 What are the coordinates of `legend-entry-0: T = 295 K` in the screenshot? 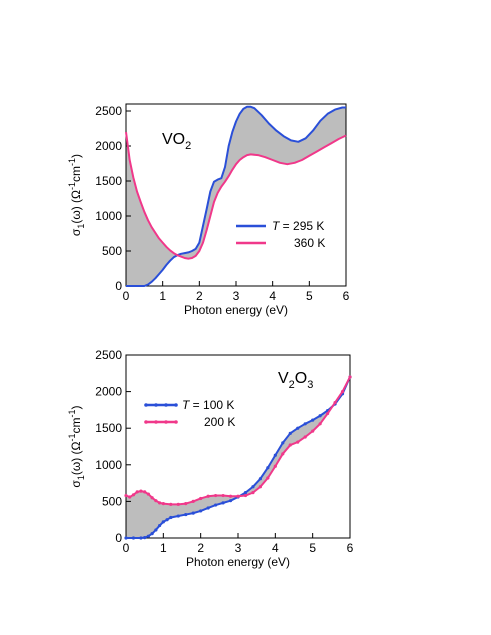 It's located at (298, 226).